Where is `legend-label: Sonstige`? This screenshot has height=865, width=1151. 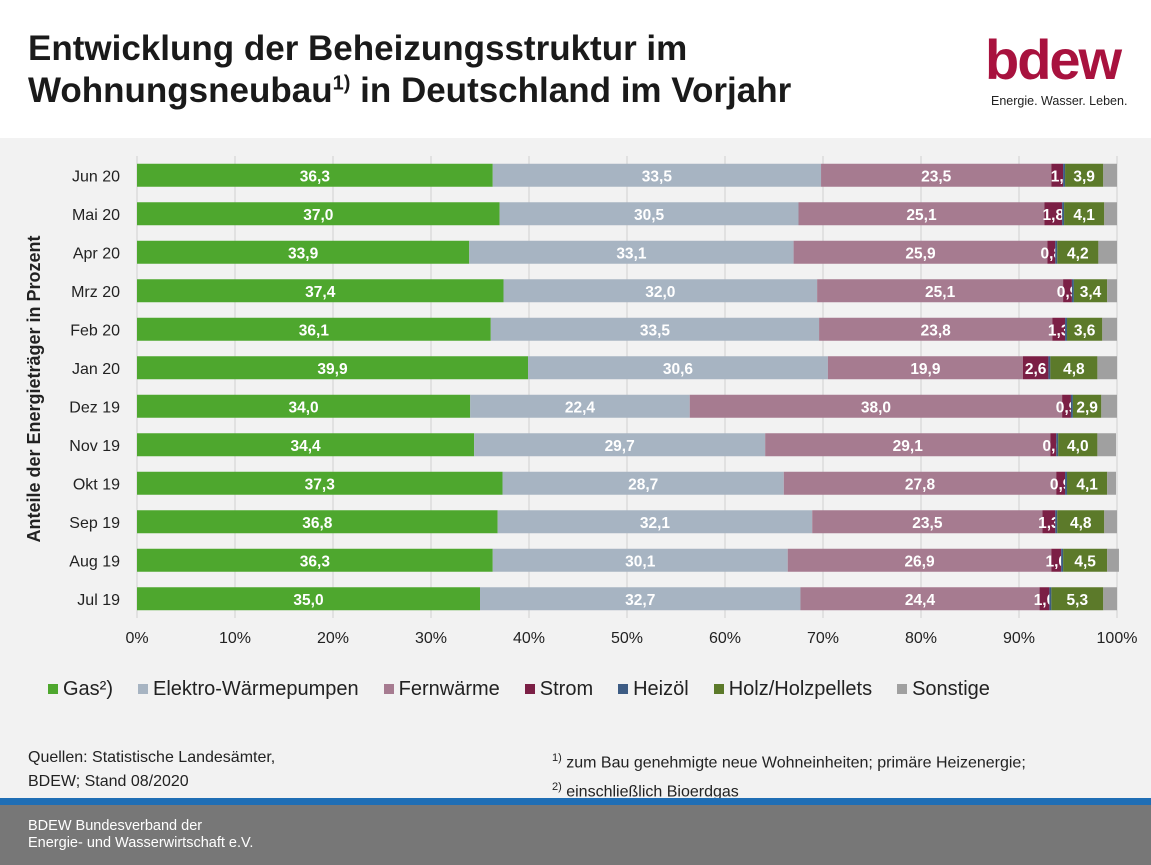 legend-label: Sonstige is located at coordinates (951, 688).